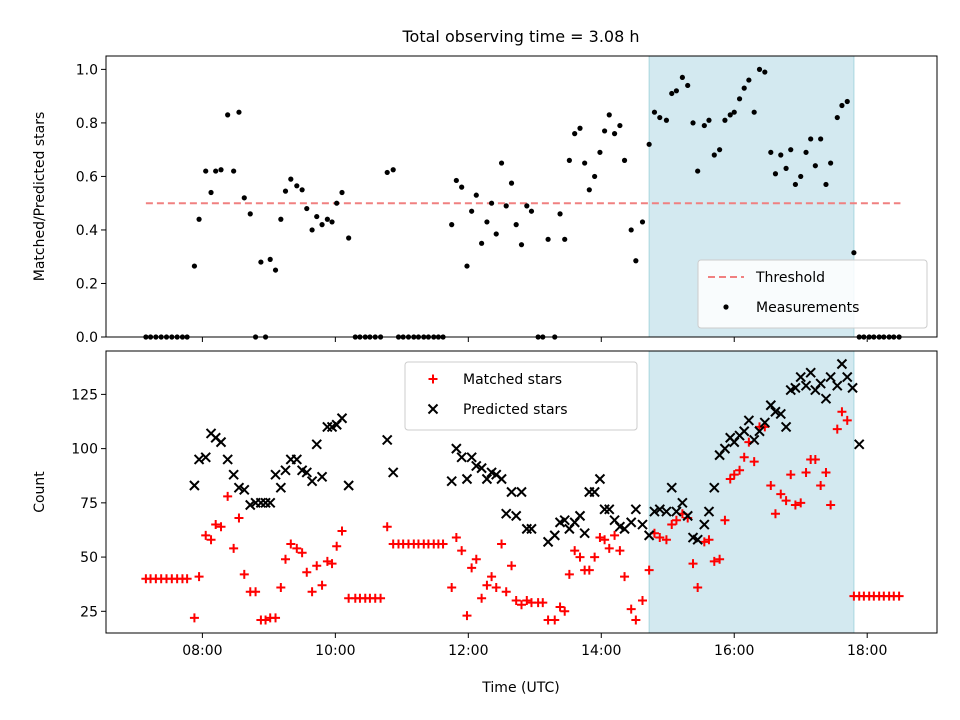 The height and width of the screenshot is (720, 960). I want to click on observing-window-span, so click(751, 492).